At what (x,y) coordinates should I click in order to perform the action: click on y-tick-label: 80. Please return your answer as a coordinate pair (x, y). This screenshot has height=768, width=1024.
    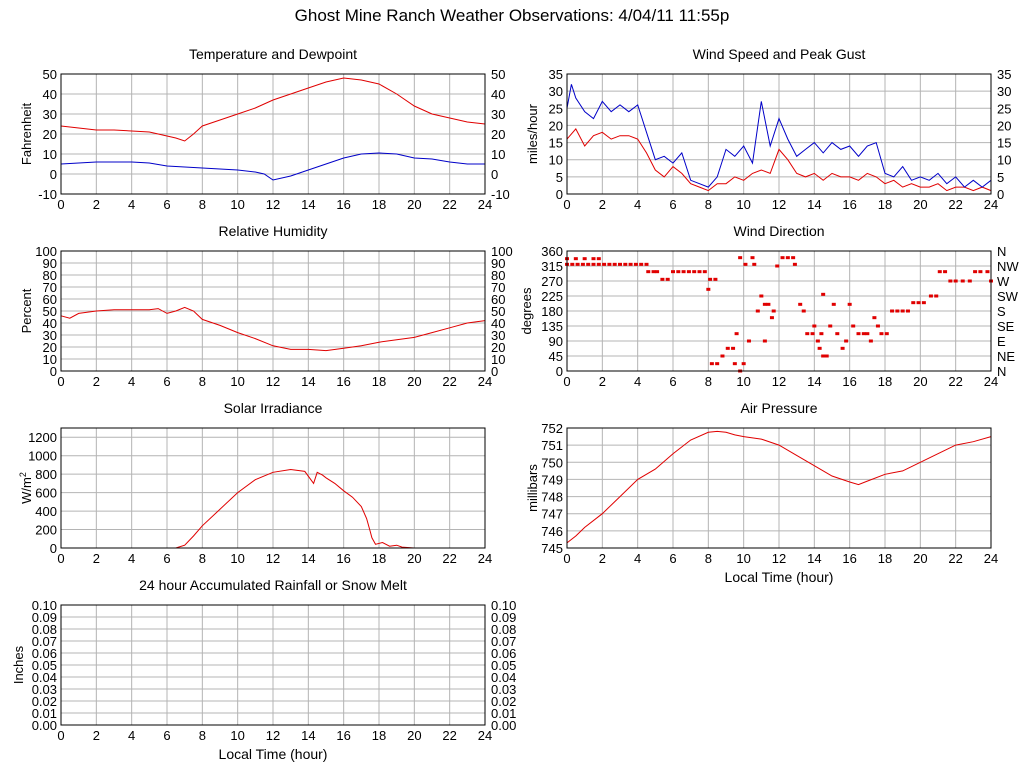
    Looking at the image, I should click on (50, 275).